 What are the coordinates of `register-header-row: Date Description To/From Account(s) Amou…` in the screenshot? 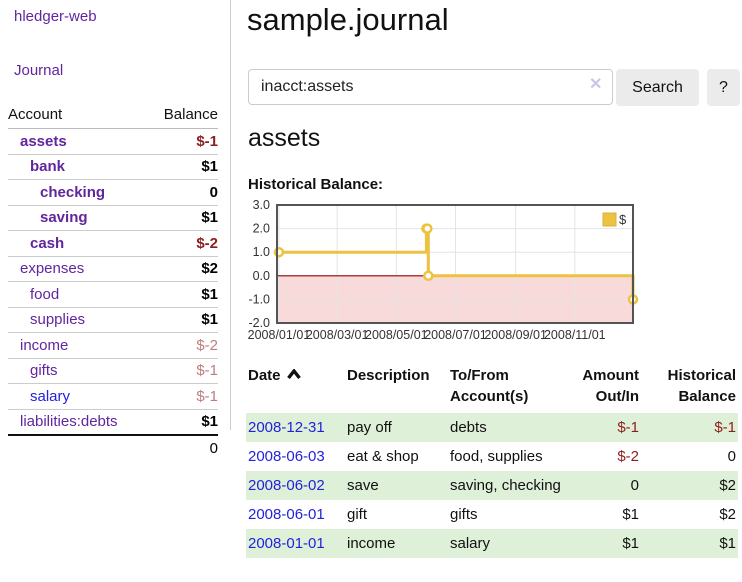 It's located at (492, 388).